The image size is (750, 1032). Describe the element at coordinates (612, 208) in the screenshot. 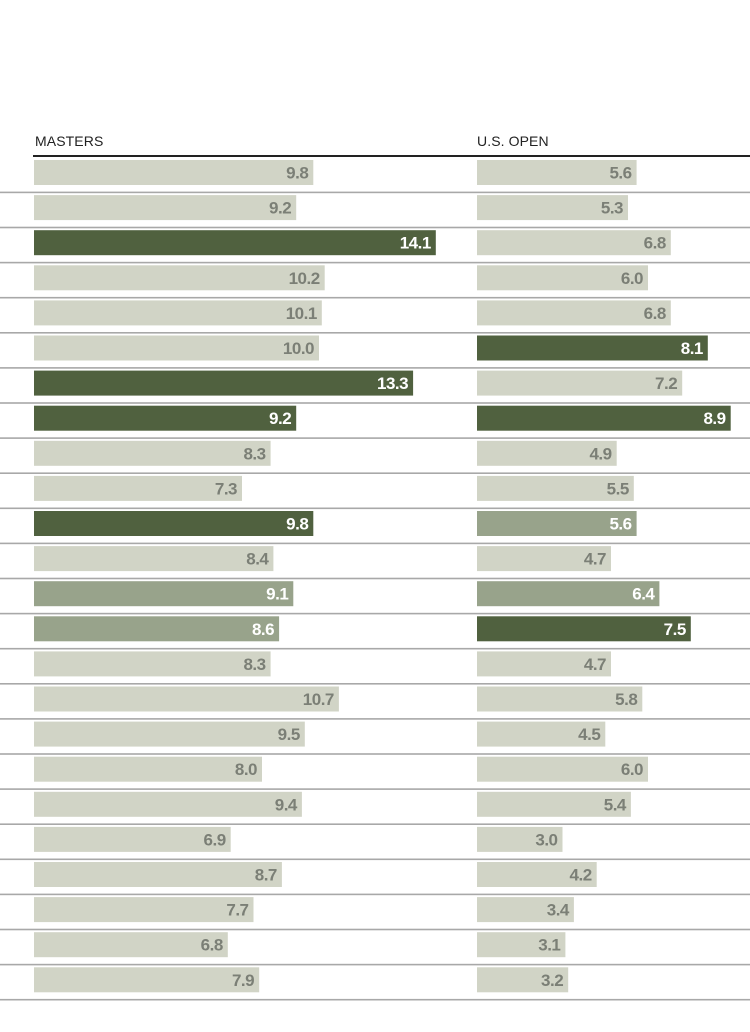

I see `u-s-open-bar-label: 5.3` at that location.